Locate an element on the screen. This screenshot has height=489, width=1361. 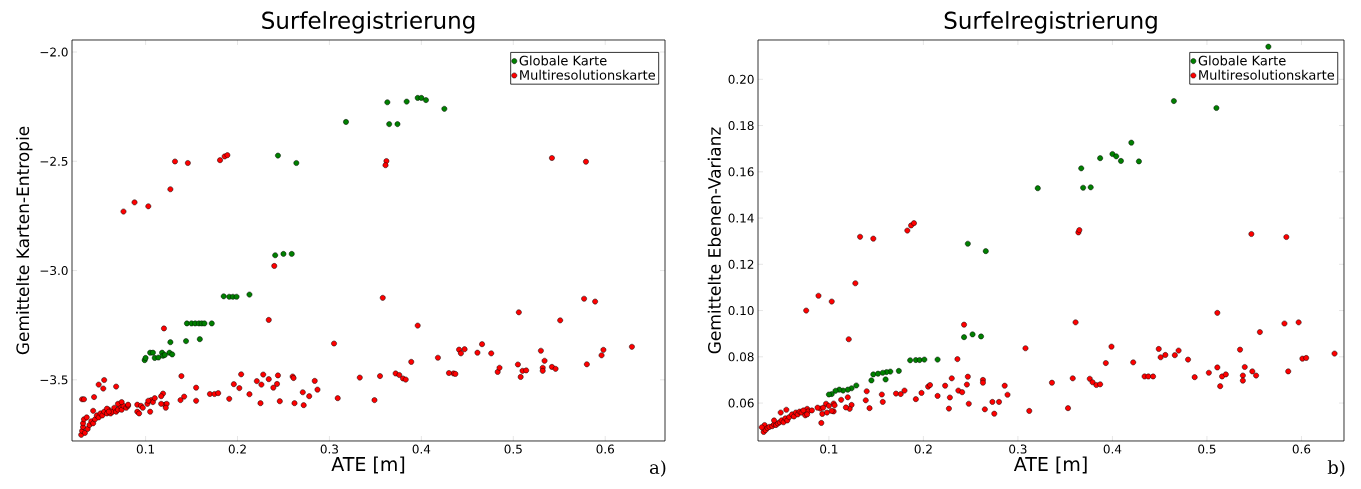
text: b) is located at coordinates (1336, 468).